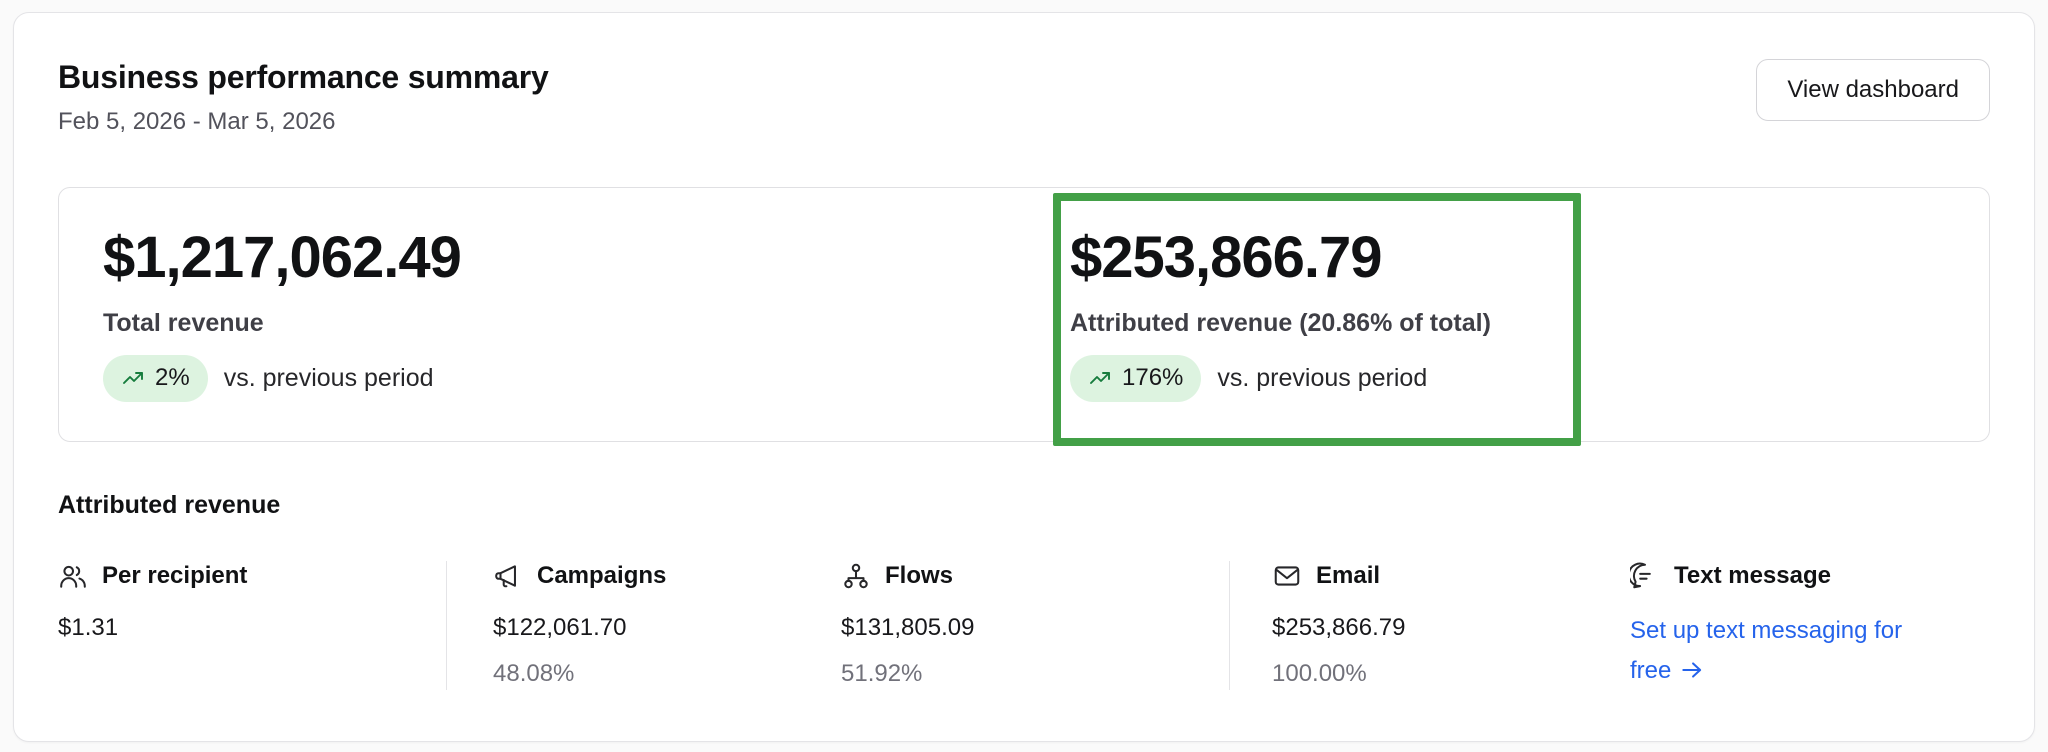 This screenshot has height=752, width=2048. Describe the element at coordinates (1322, 377) in the screenshot. I see `attributed-revenue-trend-note: vs. previous period` at that location.